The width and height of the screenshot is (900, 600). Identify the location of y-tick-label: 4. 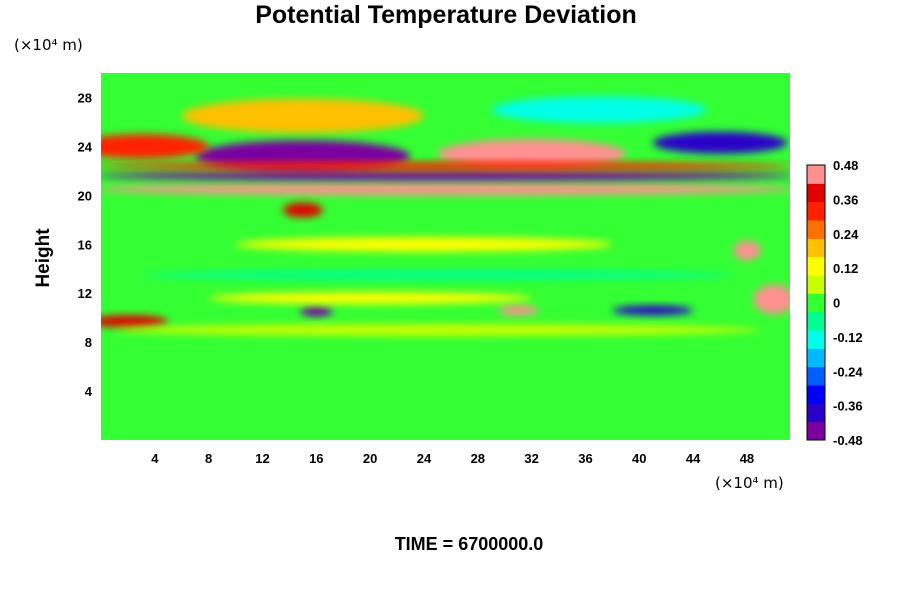
(89, 391).